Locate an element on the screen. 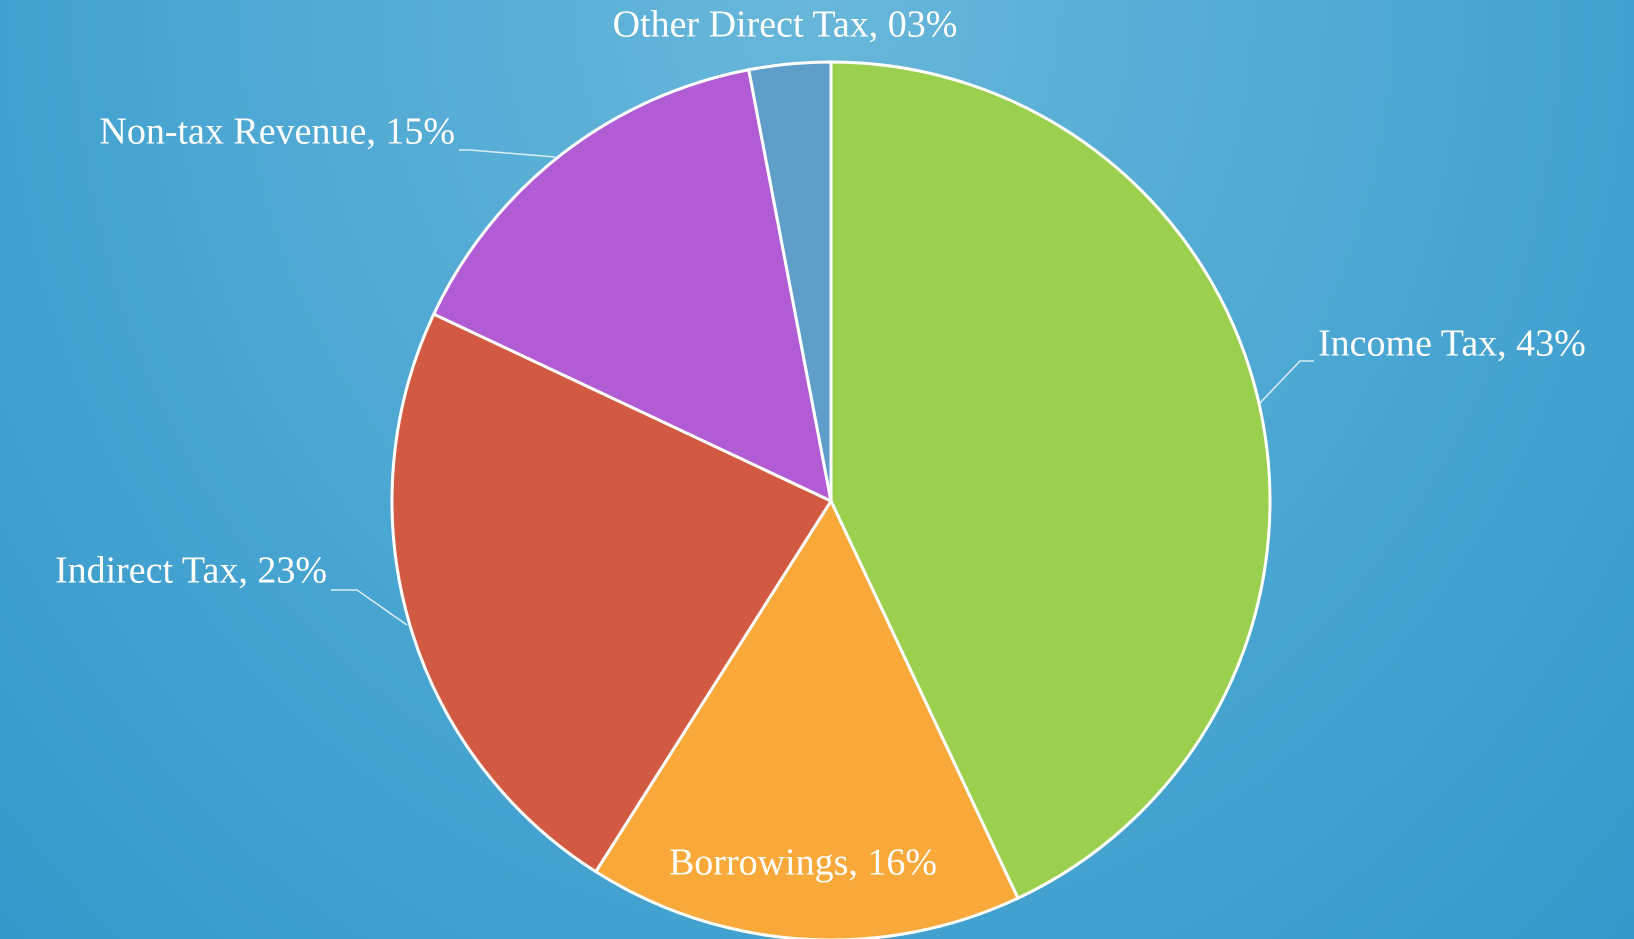  data-label: Non-tax Revenue, 15% is located at coordinates (277, 132).